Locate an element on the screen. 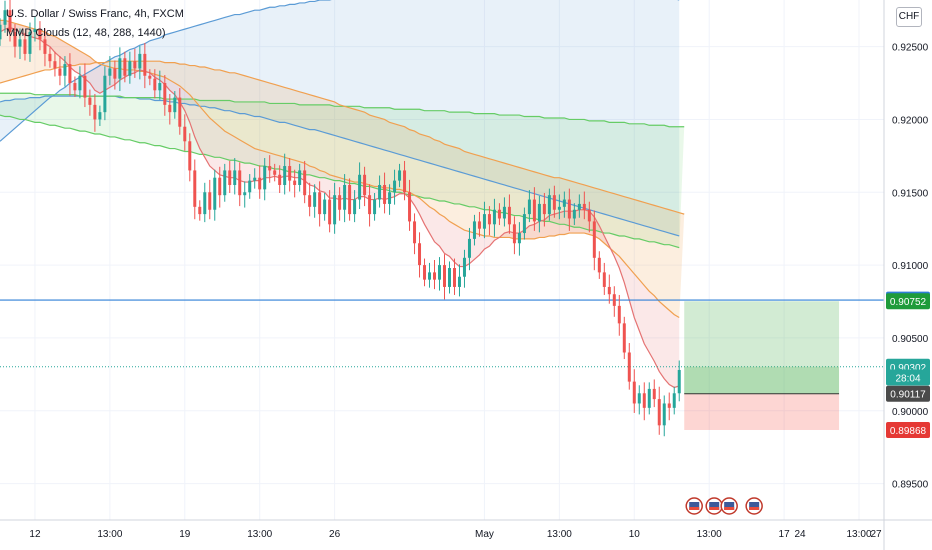  long-position-tool is located at coordinates (762, 365).